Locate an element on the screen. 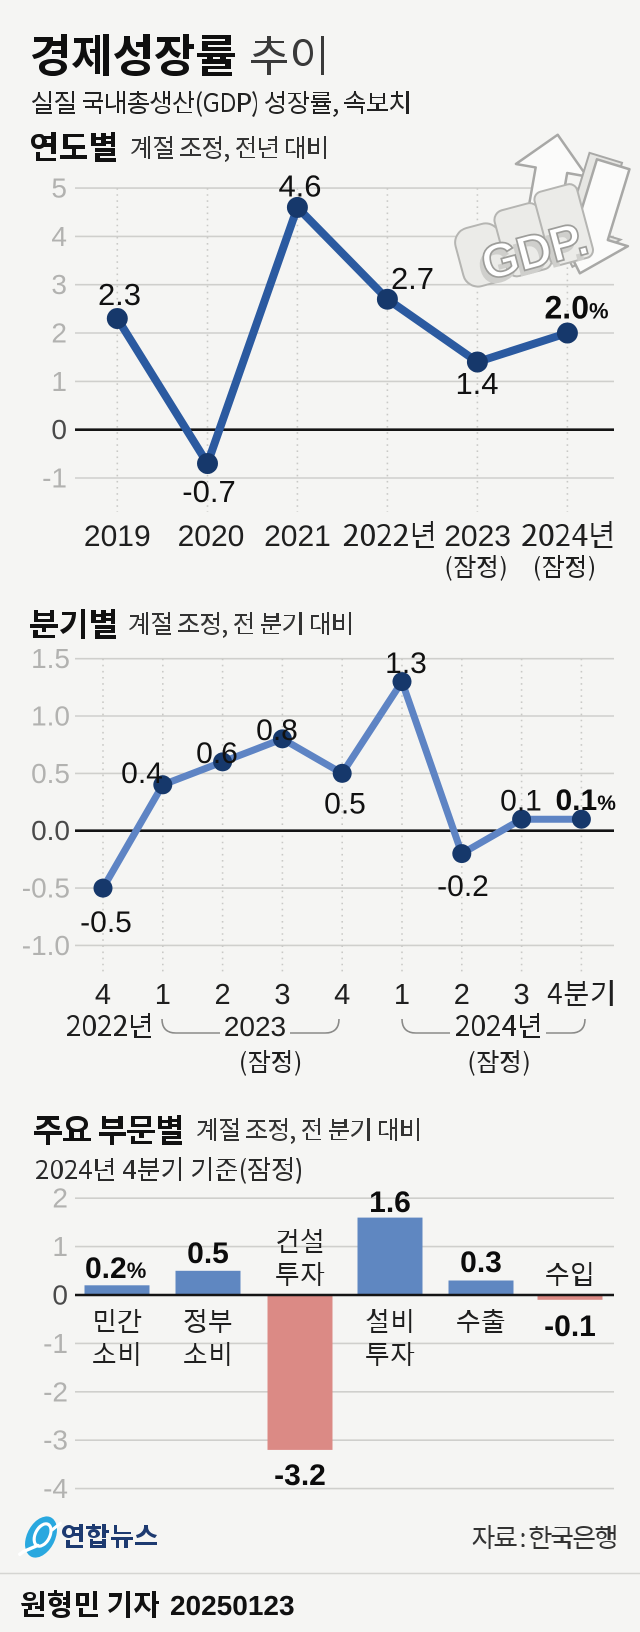 Image resolution: width=640 pixels, height=1632 pixels. svg-text: 0.2% is located at coordinates (115, 1268).